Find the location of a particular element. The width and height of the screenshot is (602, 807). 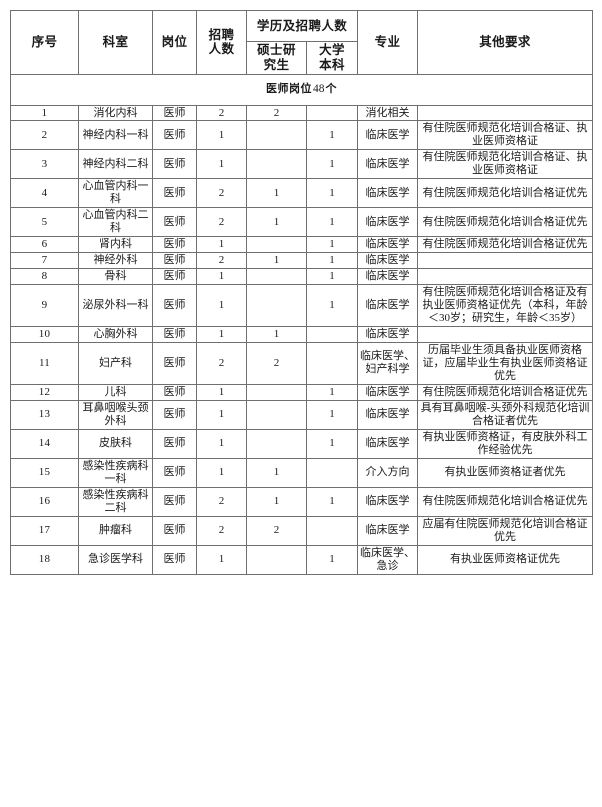

header-row-top: 序号 科室 岗位 招聘 人数 学历及招聘人数 专业 其他要求 is located at coordinates (301, 42).